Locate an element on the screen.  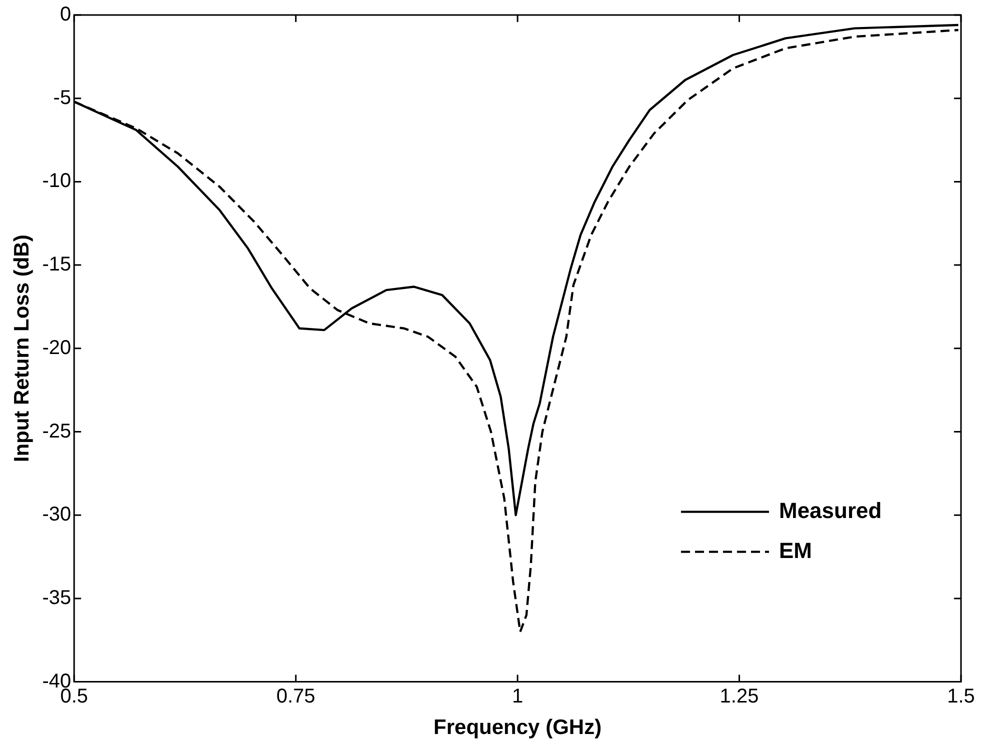
y-tick-label: 0 is located at coordinates (66, 15).